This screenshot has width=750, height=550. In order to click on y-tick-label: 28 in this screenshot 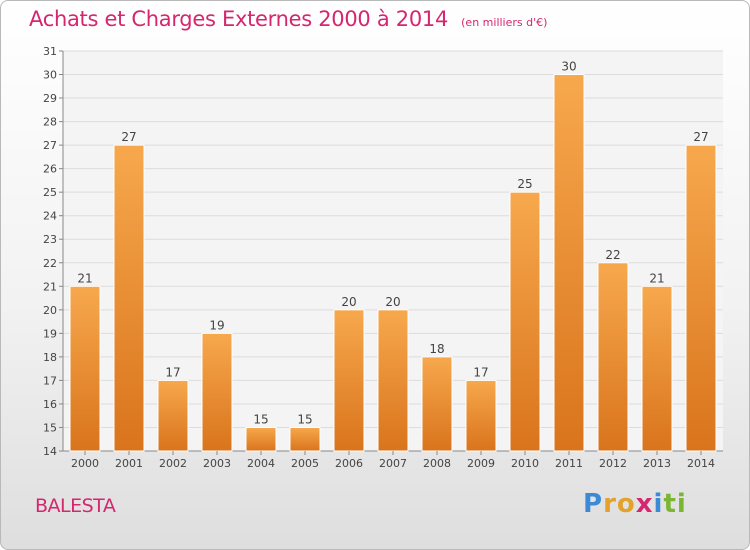, I will do `click(50, 122)`.